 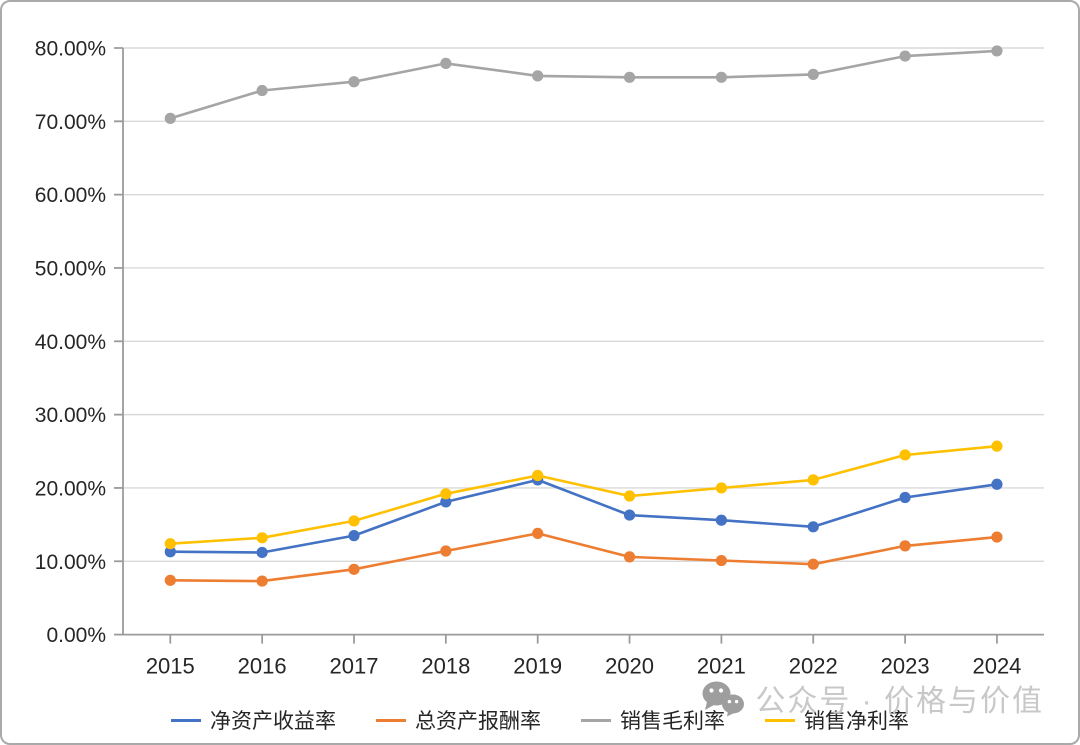 I want to click on y-tick-label: 70.00%, so click(x=70, y=122).